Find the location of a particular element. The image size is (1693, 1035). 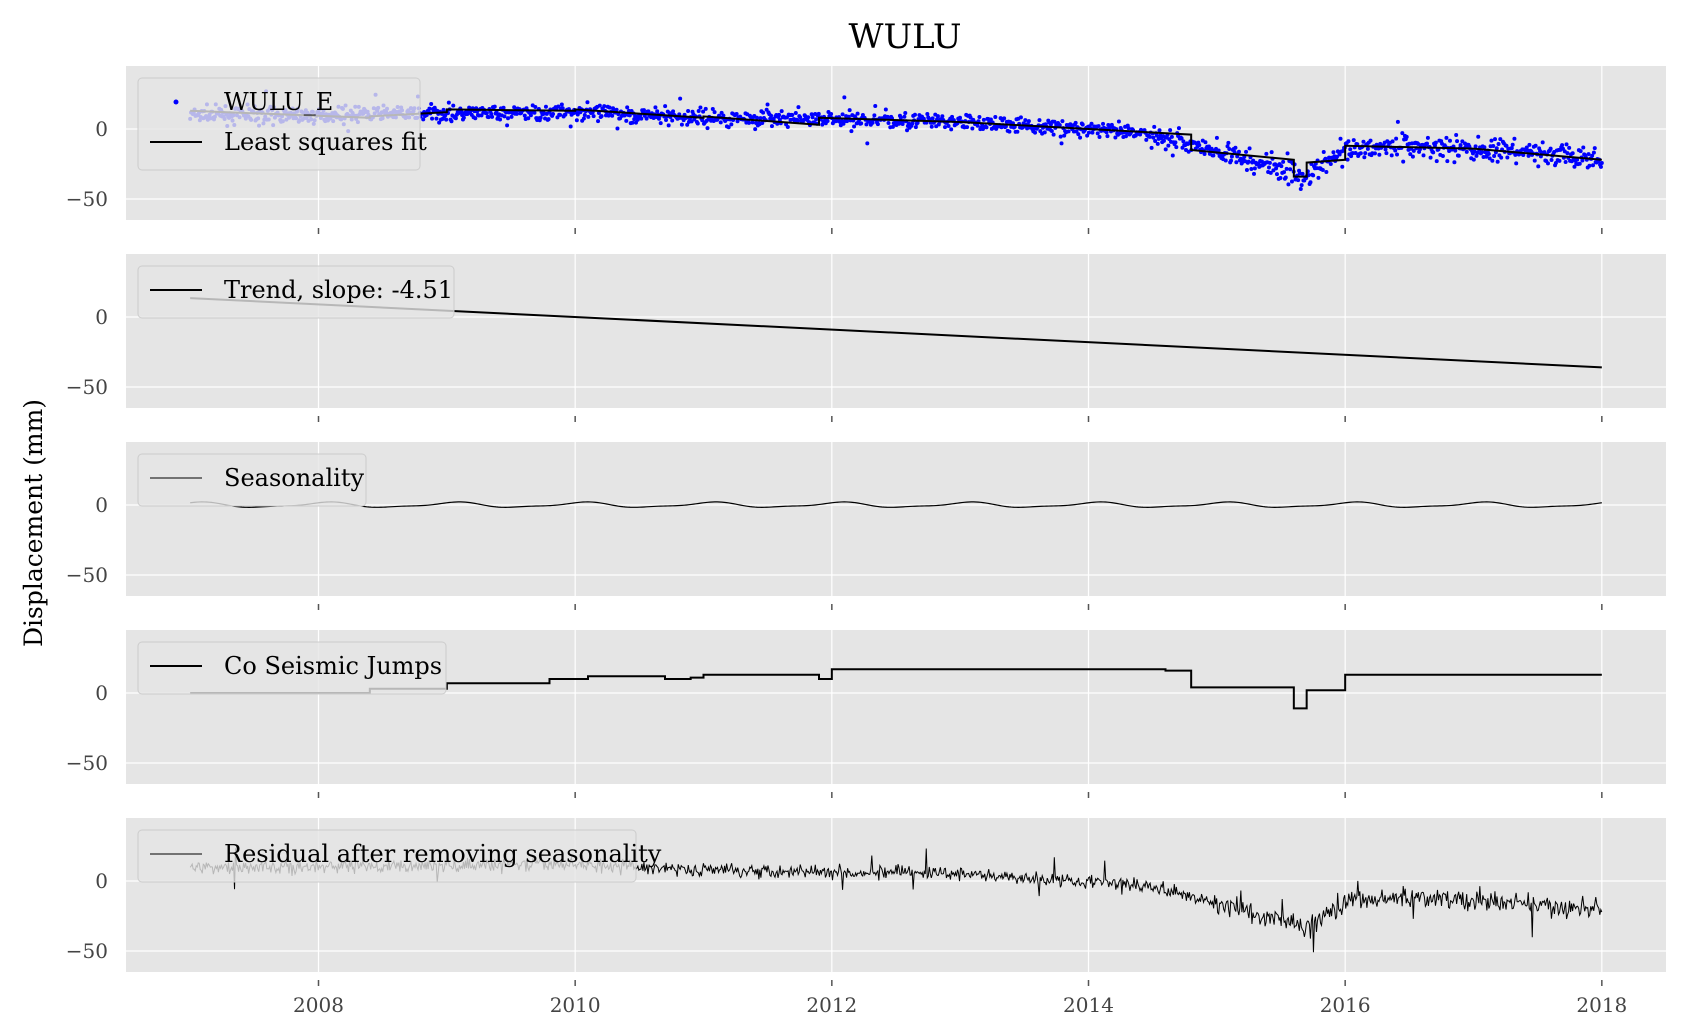

chart-title: WULU is located at coordinates (905, 37).